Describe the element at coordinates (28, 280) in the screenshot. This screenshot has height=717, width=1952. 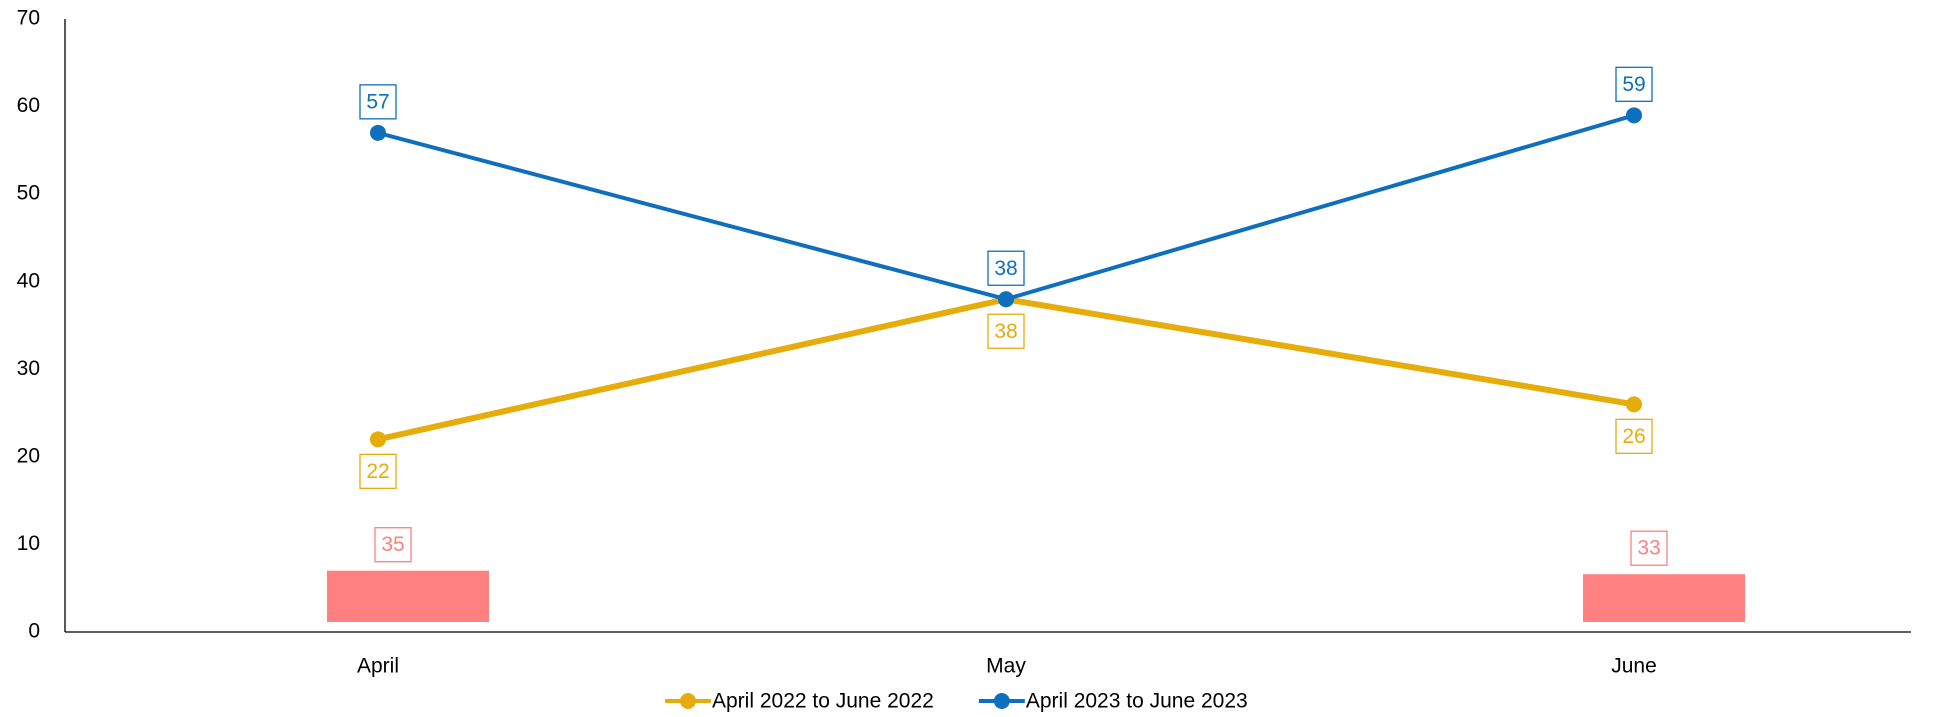
I see `y-tick-label: 40` at that location.